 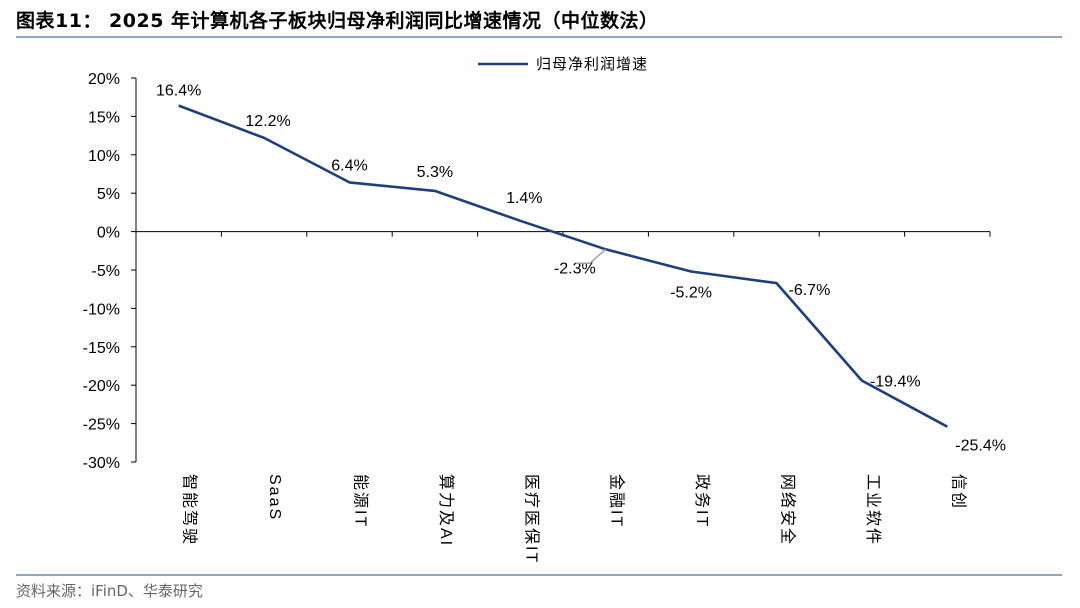 I want to click on chart-title: 图表11： 2025 年计算机各子板块归母净利润同比增速情况（中位数法）, so click(x=337, y=21).